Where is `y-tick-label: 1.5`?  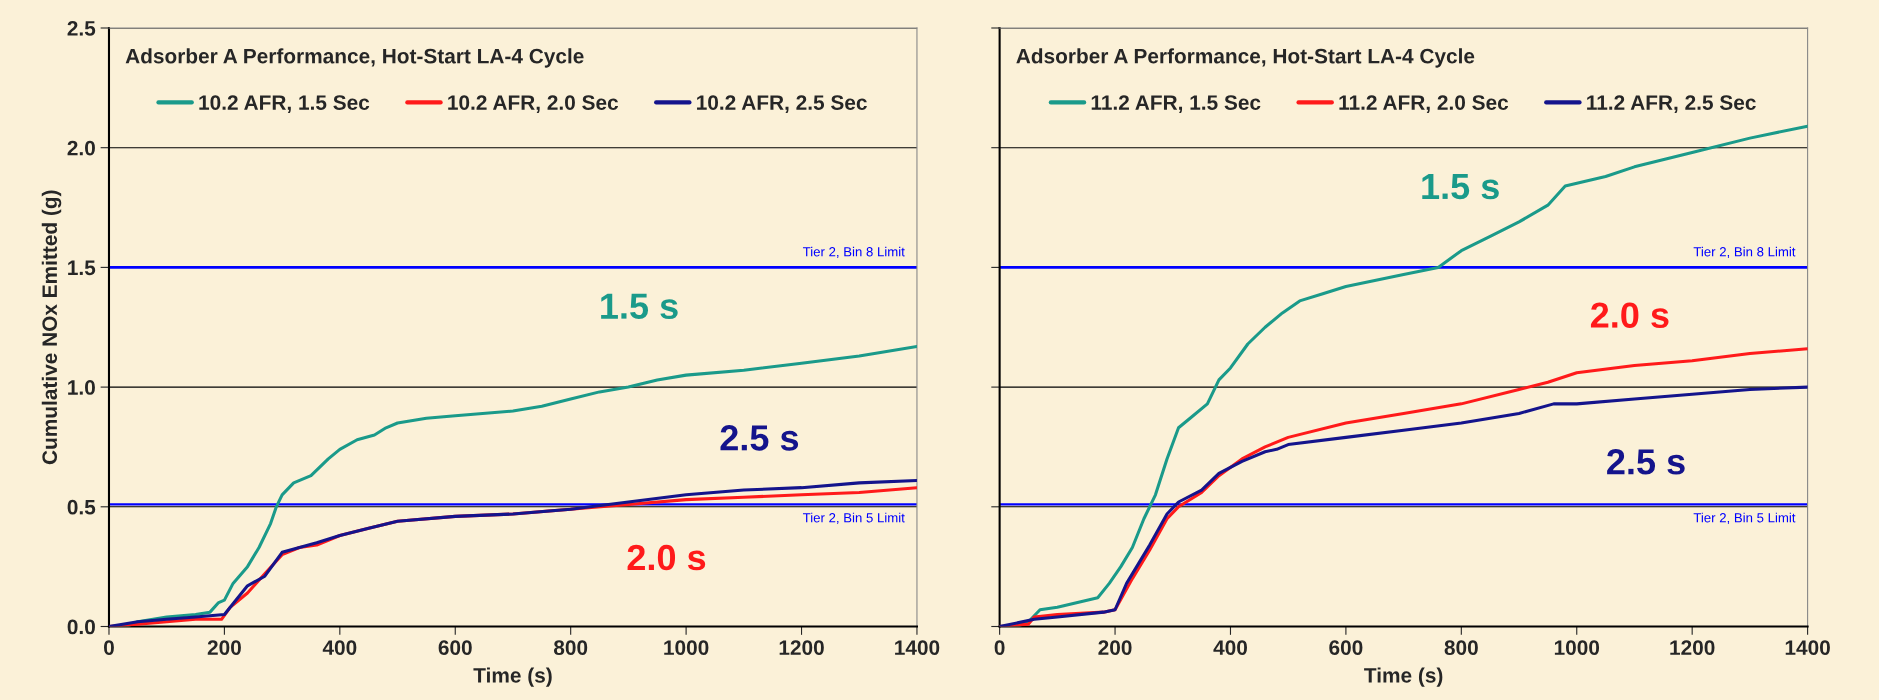 y-tick-label: 1.5 is located at coordinates (82, 268).